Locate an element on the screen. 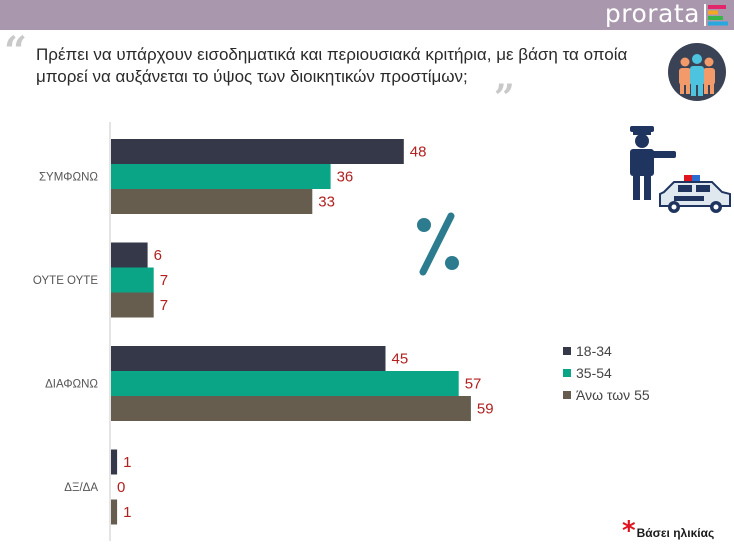 The width and height of the screenshot is (734, 551). category-label: ΔΙΑΦΩΝΩ is located at coordinates (71, 385).